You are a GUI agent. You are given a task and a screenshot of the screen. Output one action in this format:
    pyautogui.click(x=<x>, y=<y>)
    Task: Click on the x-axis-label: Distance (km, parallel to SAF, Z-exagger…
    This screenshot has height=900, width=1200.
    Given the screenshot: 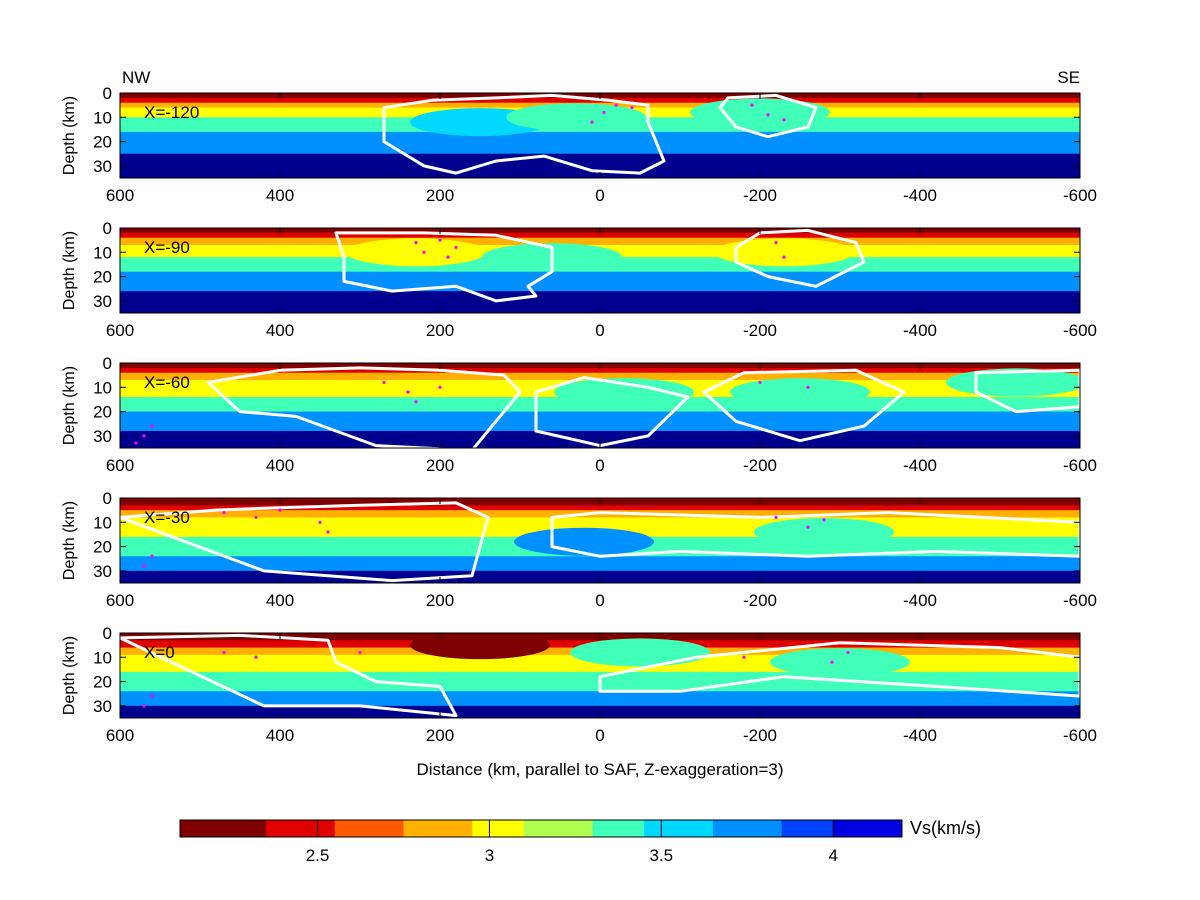 What is the action you would take?
    pyautogui.click(x=599, y=769)
    